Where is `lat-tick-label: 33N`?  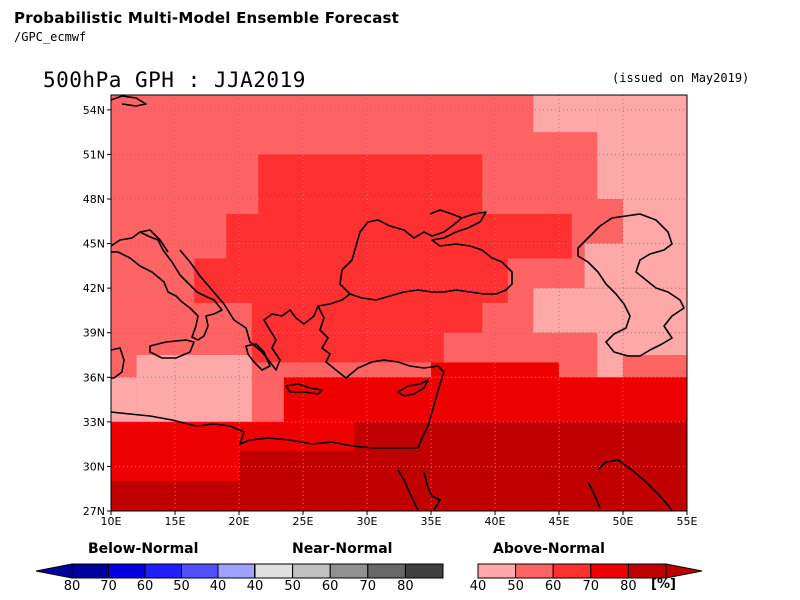 lat-tick-label: 33N is located at coordinates (94, 422).